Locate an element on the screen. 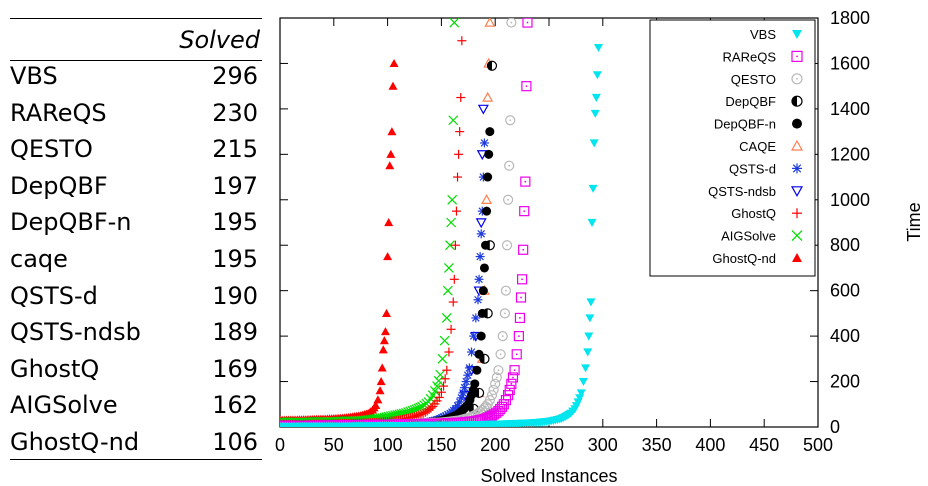 The width and height of the screenshot is (928, 486). y-tick-label: 1000 is located at coordinates (850, 200).